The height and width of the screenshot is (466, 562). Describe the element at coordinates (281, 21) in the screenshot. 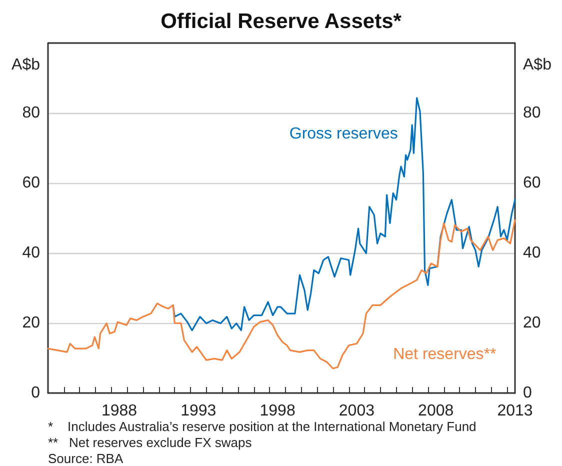

I see `chart-title: Official Reserve Assets*` at that location.